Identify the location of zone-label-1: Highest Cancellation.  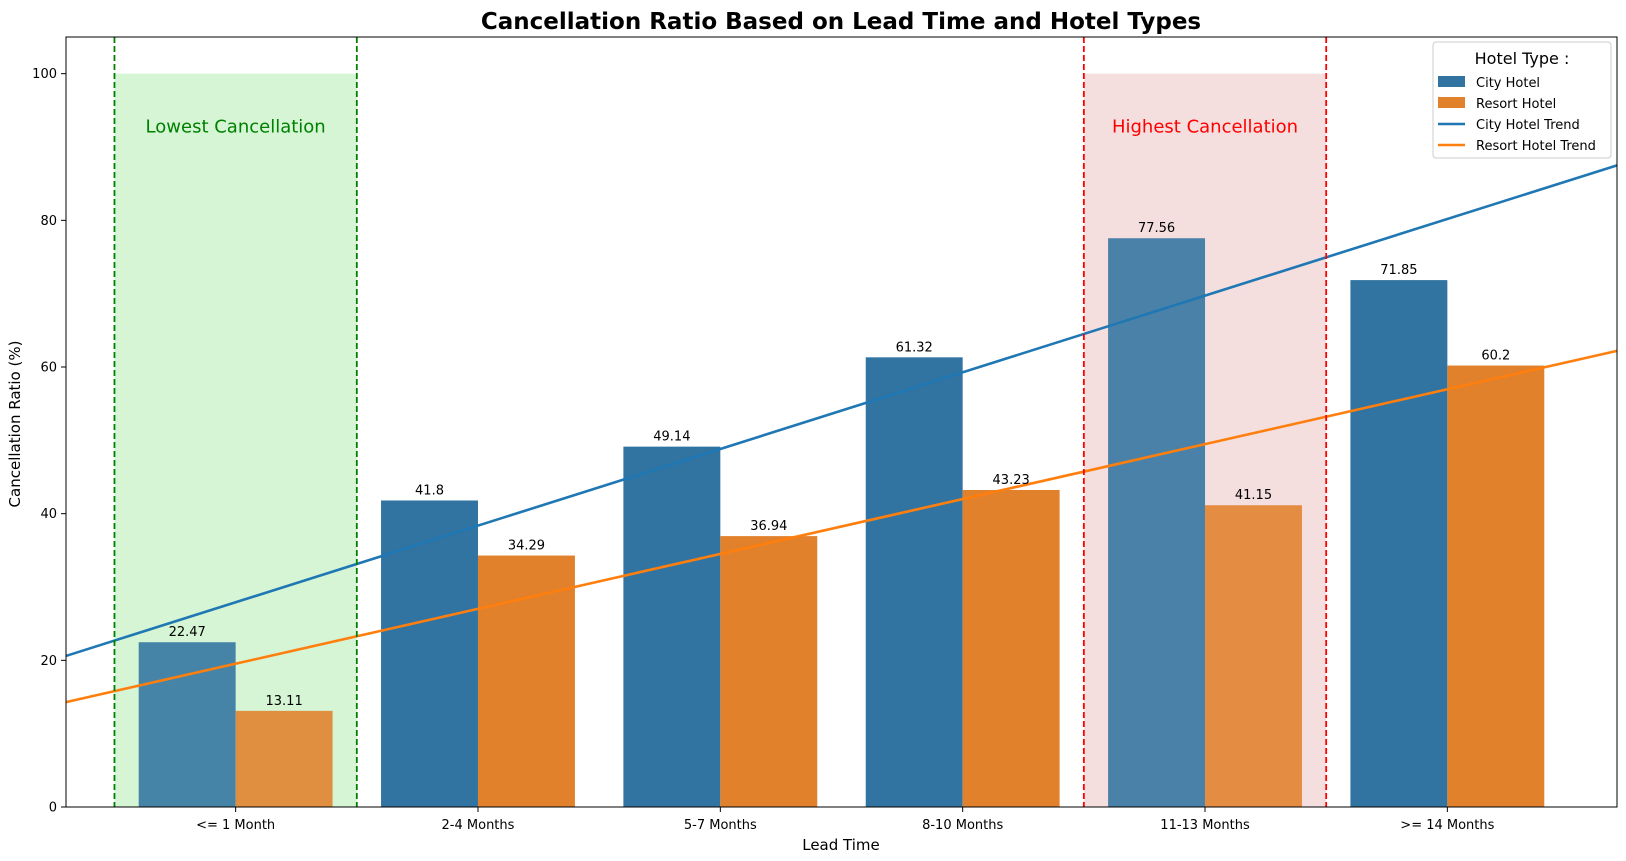
(1205, 126).